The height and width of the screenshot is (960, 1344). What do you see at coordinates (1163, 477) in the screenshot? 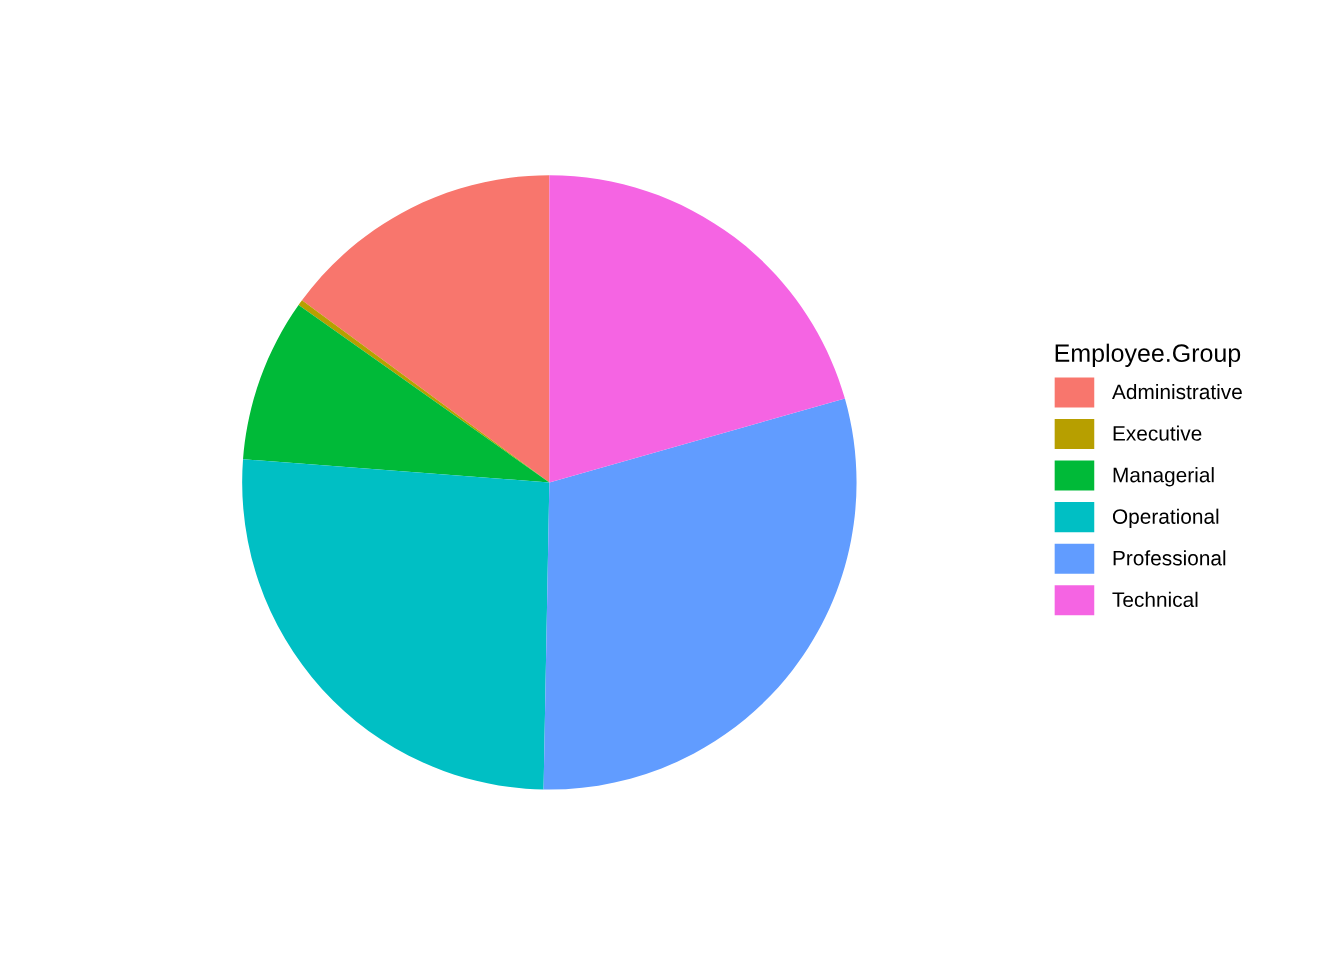
I see `legend-label: Managerial` at bounding box center [1163, 477].